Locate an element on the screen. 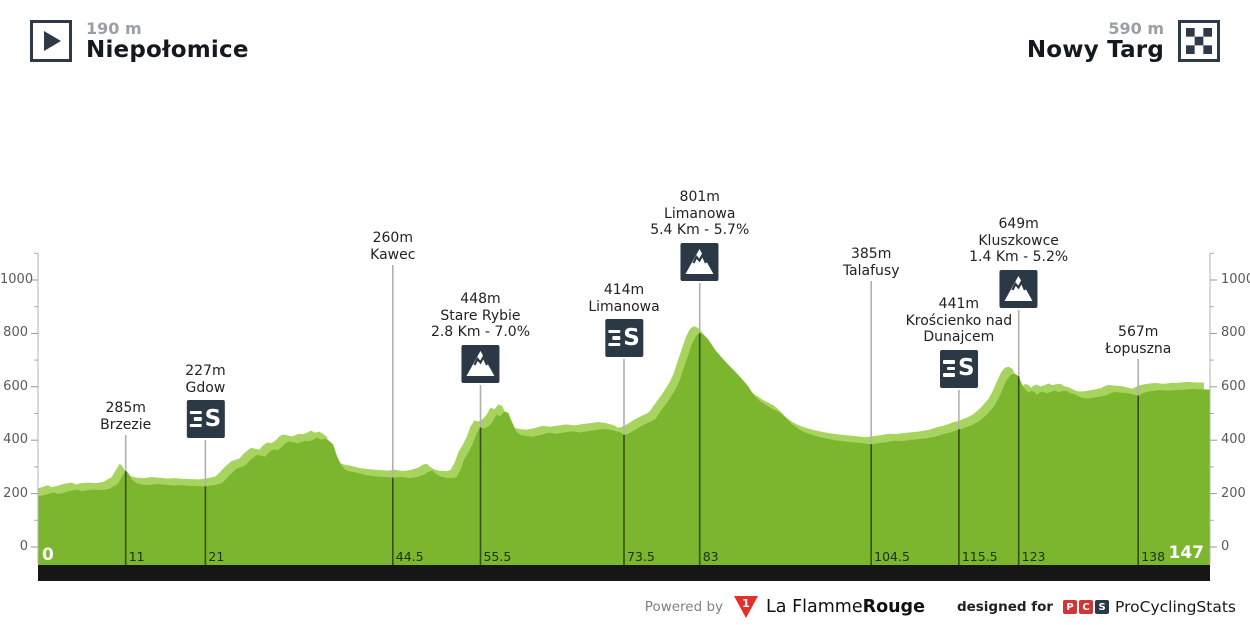 The height and width of the screenshot is (625, 1250). x-axis-tick-label: 55.5 is located at coordinates (497, 556).